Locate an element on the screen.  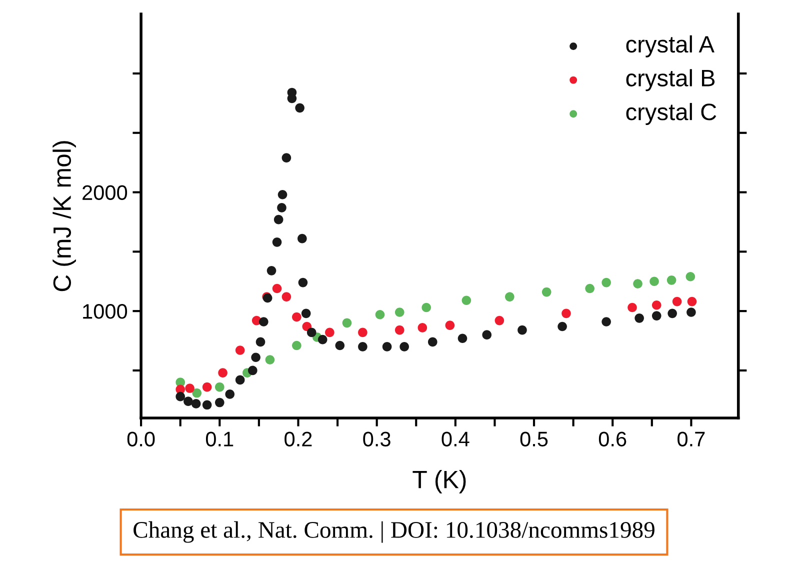
legend-label: crystal A is located at coordinates (670, 46).